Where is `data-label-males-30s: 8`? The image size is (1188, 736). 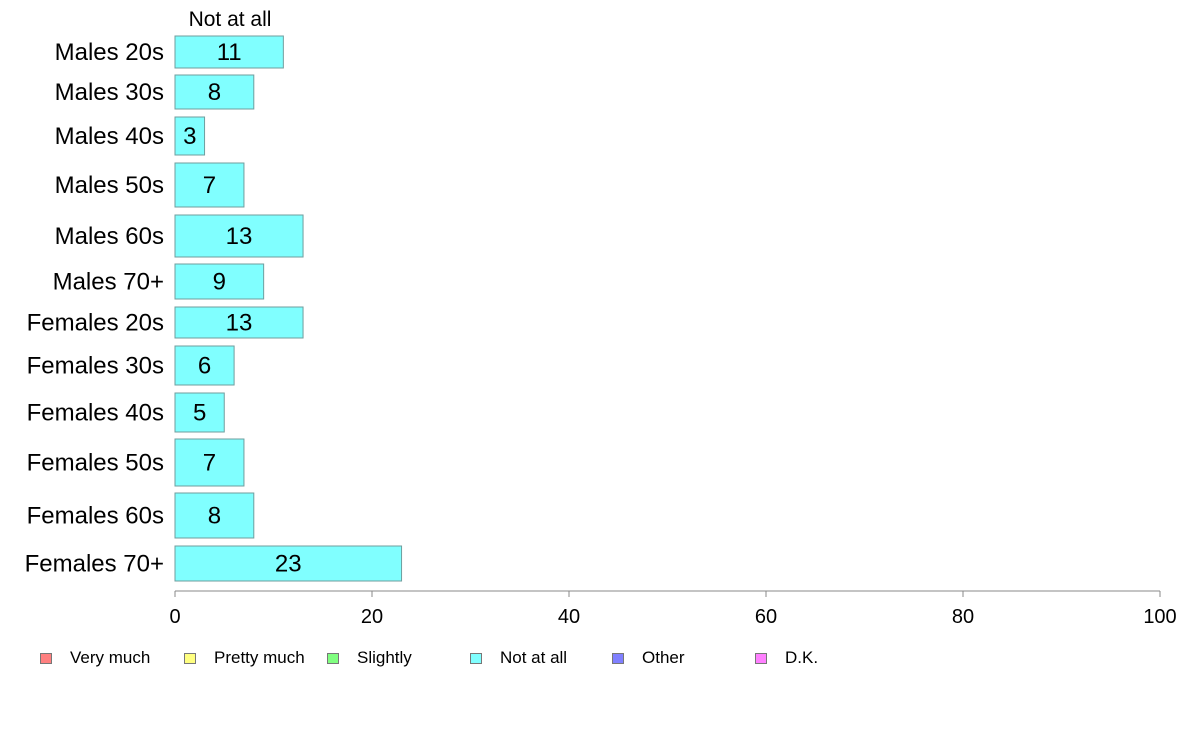
data-label-males-30s: 8 is located at coordinates (214, 92).